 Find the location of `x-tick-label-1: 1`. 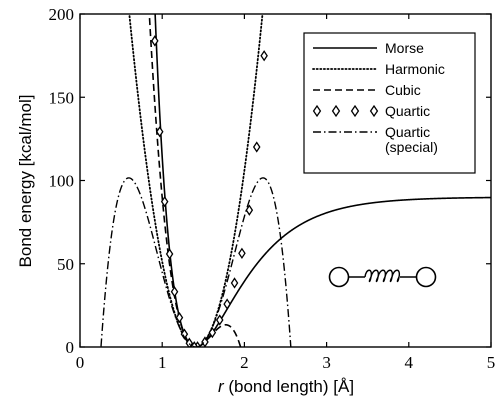

x-tick-label-1: 1 is located at coordinates (162, 362).